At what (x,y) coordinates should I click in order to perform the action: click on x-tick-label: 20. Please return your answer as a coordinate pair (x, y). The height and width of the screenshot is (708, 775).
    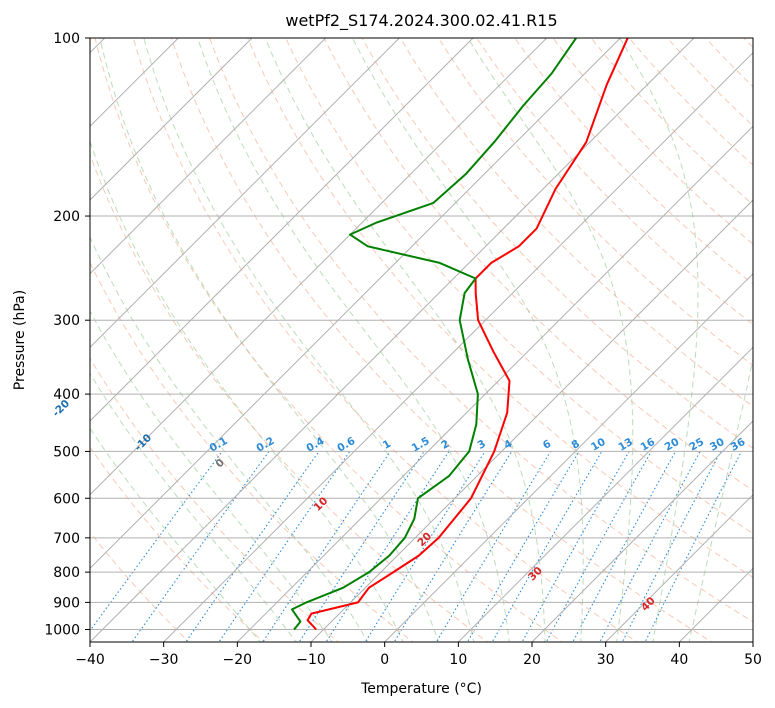
    Looking at the image, I should click on (532, 660).